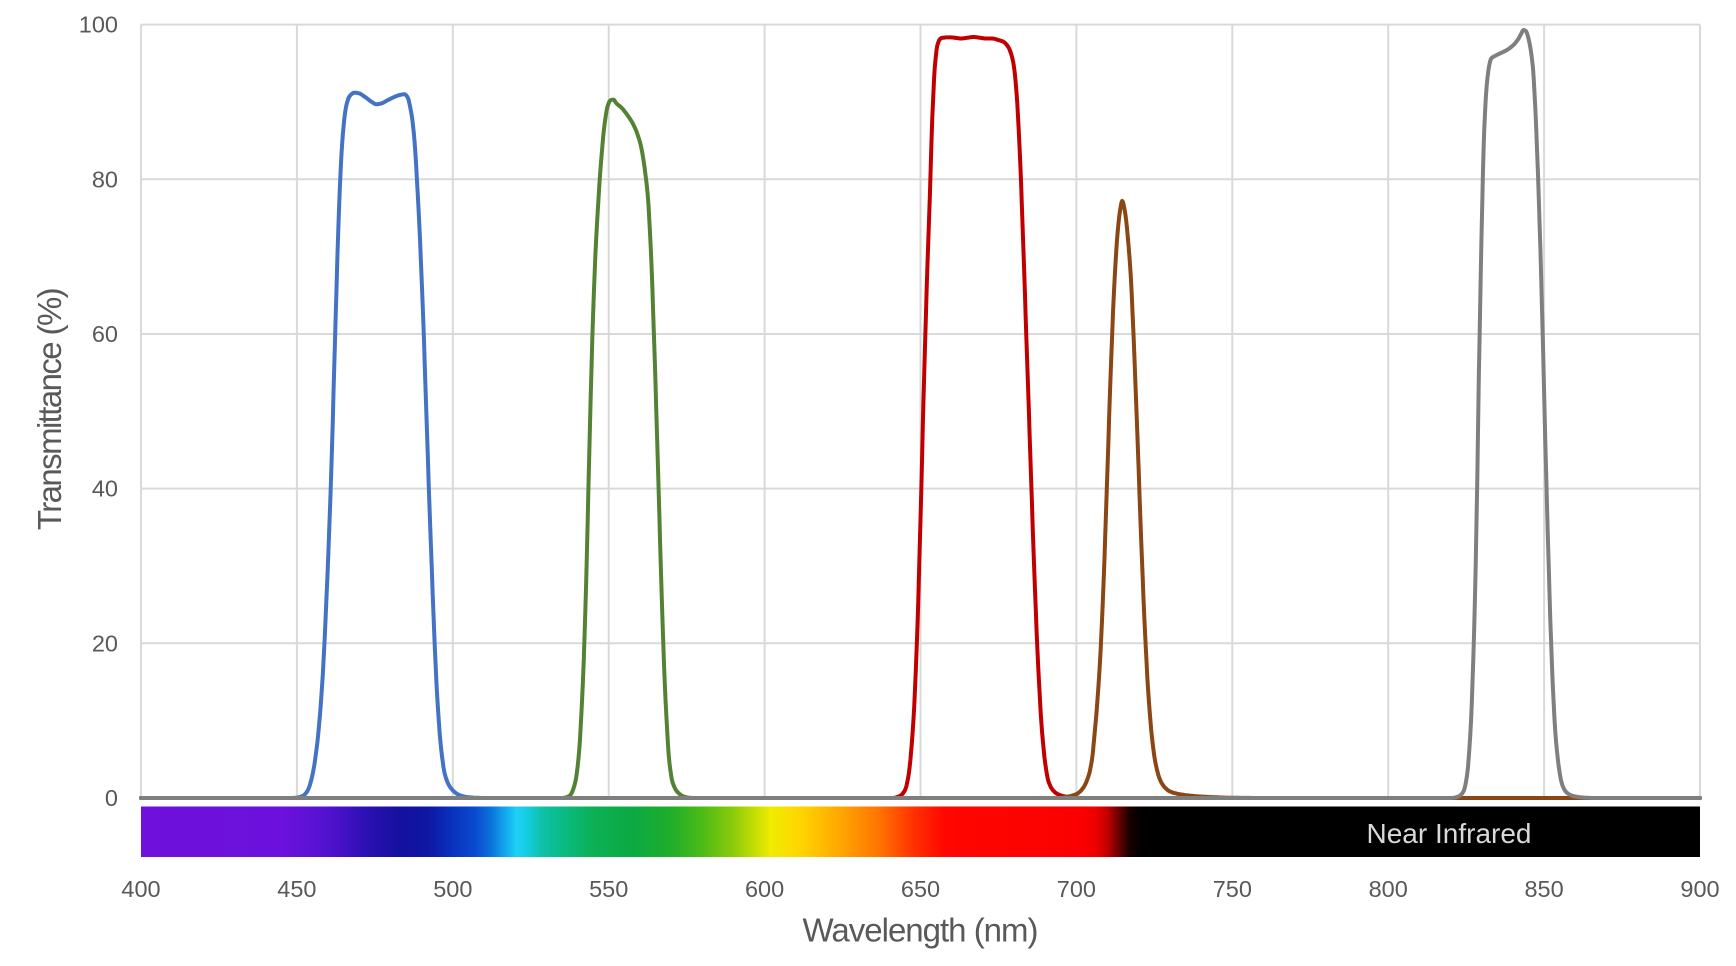  Describe the element at coordinates (98, 25) in the screenshot. I see `svg-text: 100` at that location.